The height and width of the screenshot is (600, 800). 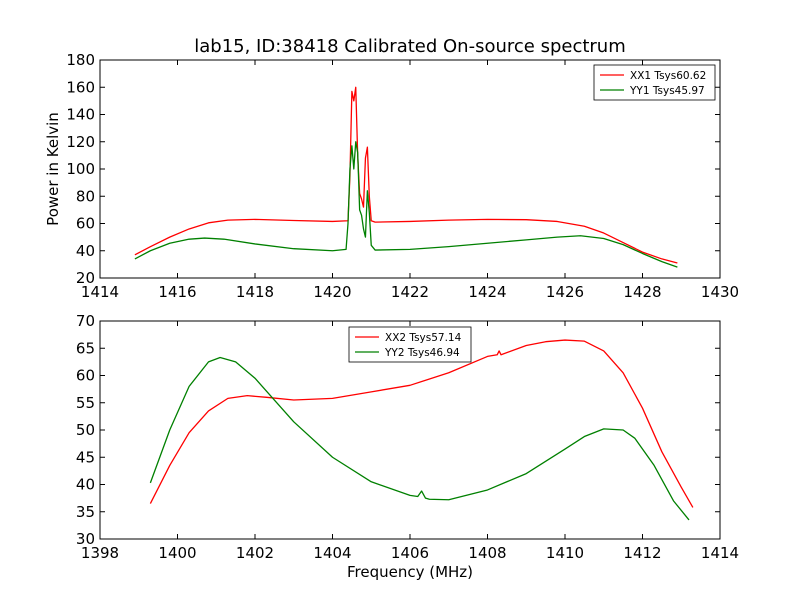 I want to click on y-tick-label: 35, so click(x=85, y=512).